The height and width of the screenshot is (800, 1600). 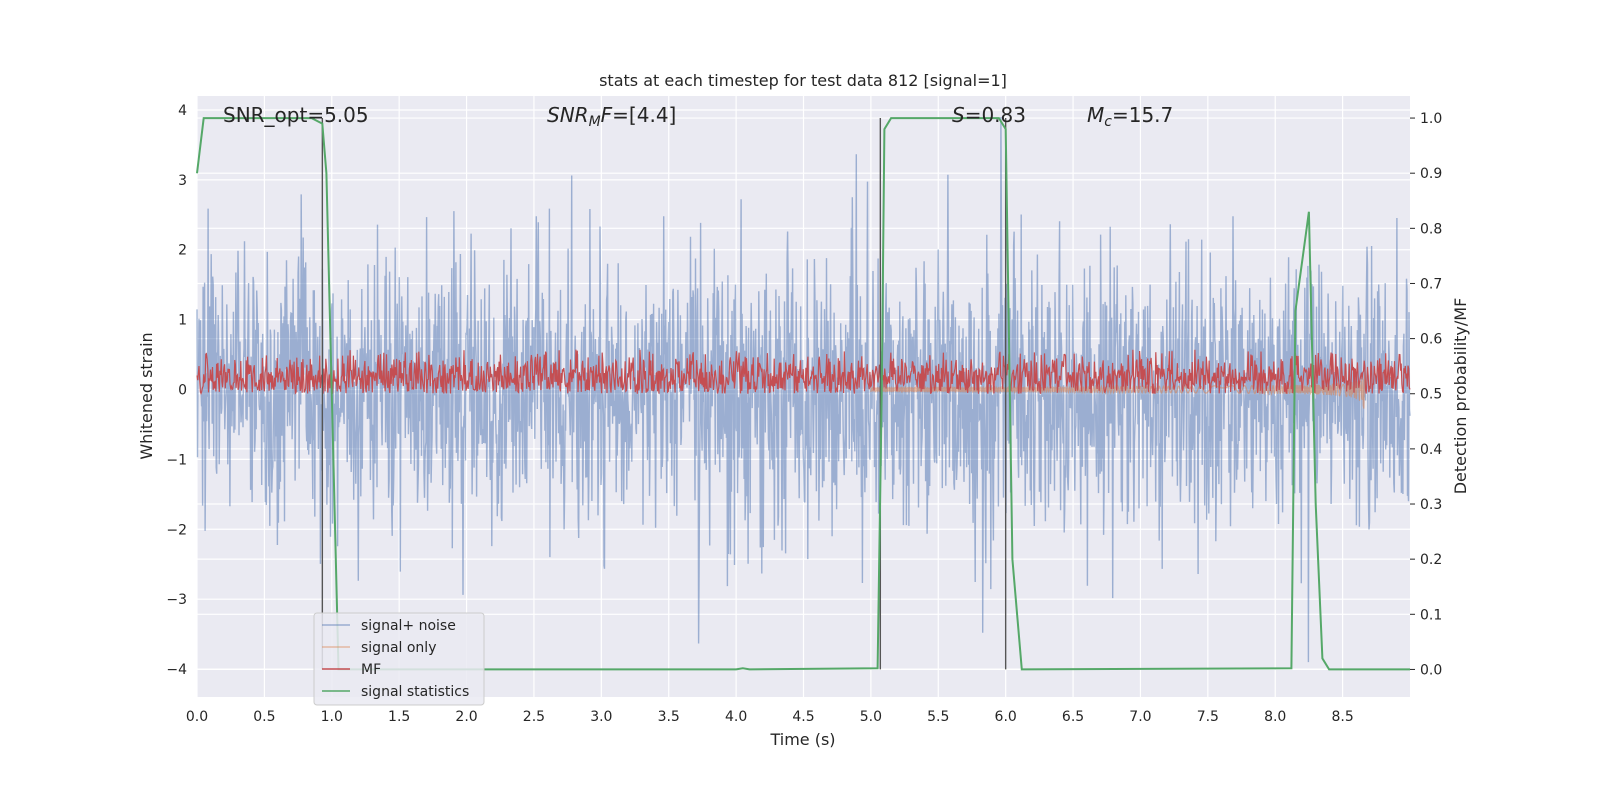 What do you see at coordinates (595, 122) in the screenshot?
I see `snr-mf-subscript: M` at bounding box center [595, 122].